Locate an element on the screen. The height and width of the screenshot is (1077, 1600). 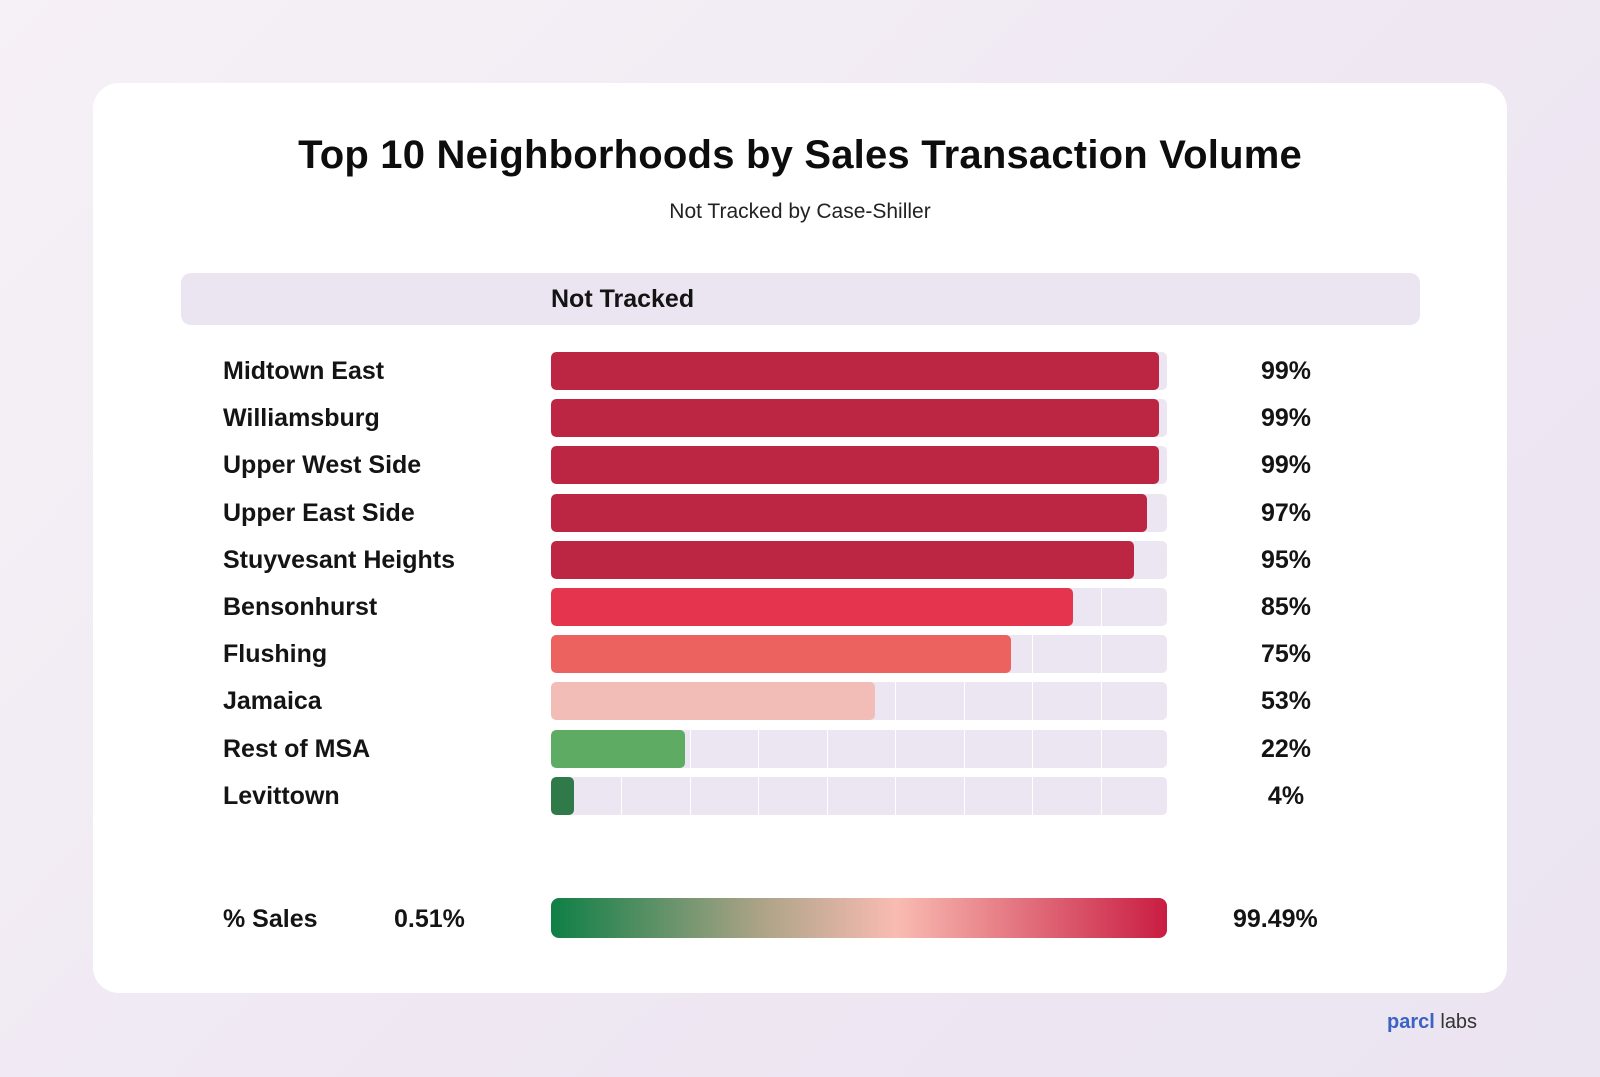
legend-max-label: 99.49% is located at coordinates (1275, 919).